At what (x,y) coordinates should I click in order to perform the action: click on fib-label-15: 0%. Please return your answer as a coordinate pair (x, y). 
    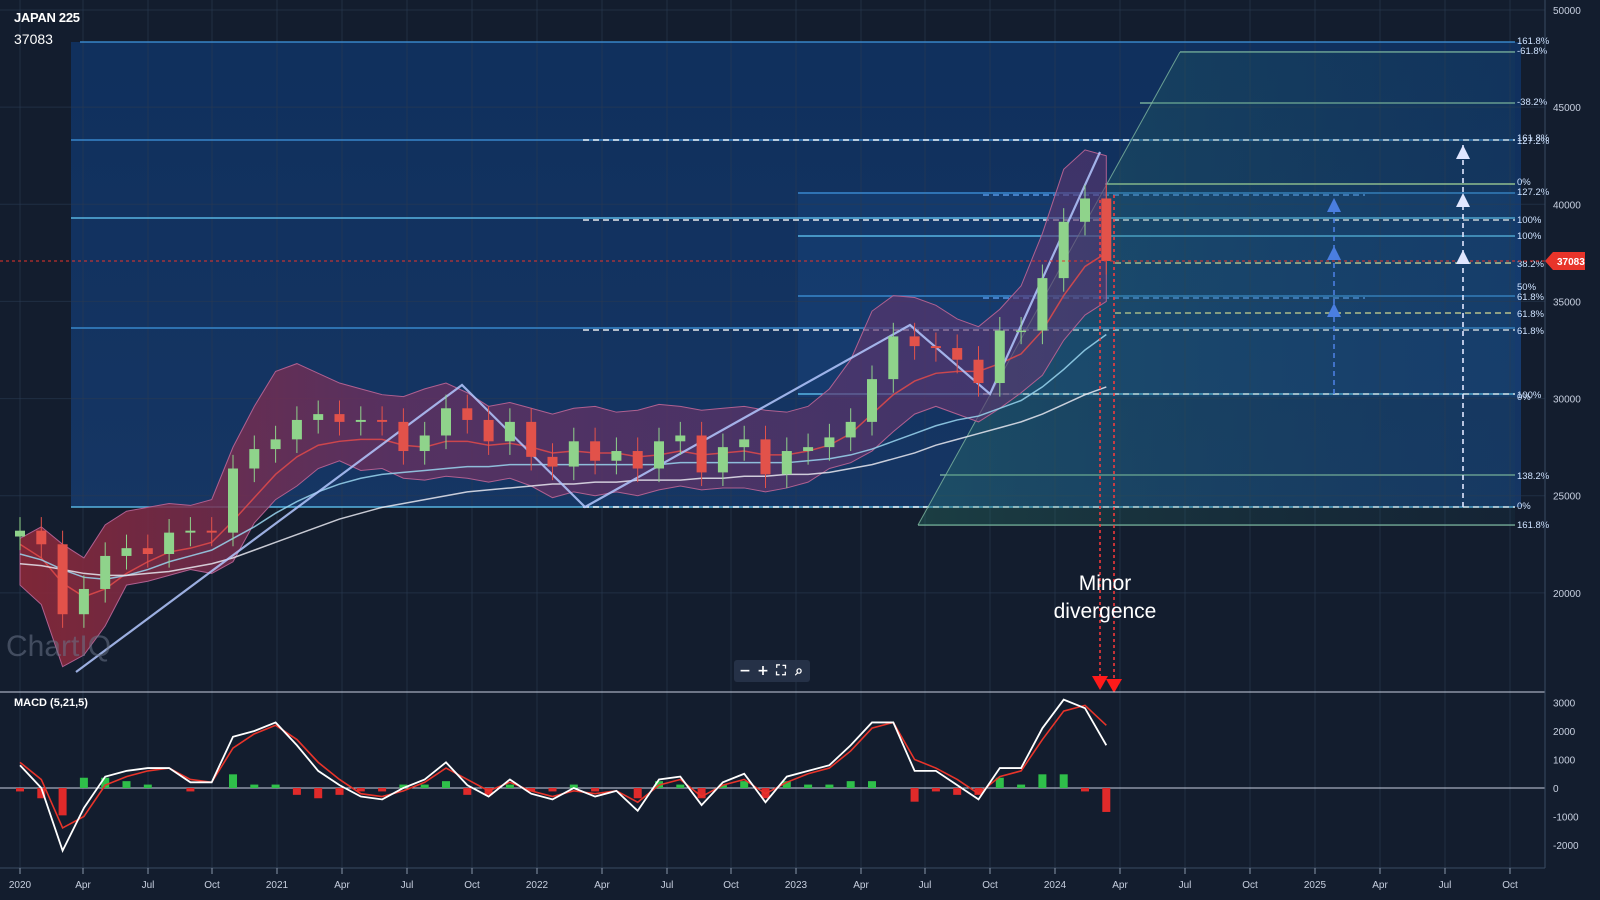
    Looking at the image, I should click on (1524, 397).